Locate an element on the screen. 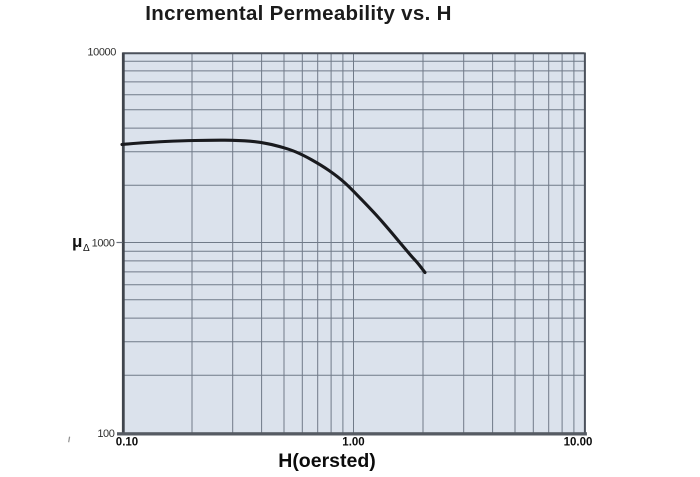  svg-text: H(oersted) is located at coordinates (327, 461).